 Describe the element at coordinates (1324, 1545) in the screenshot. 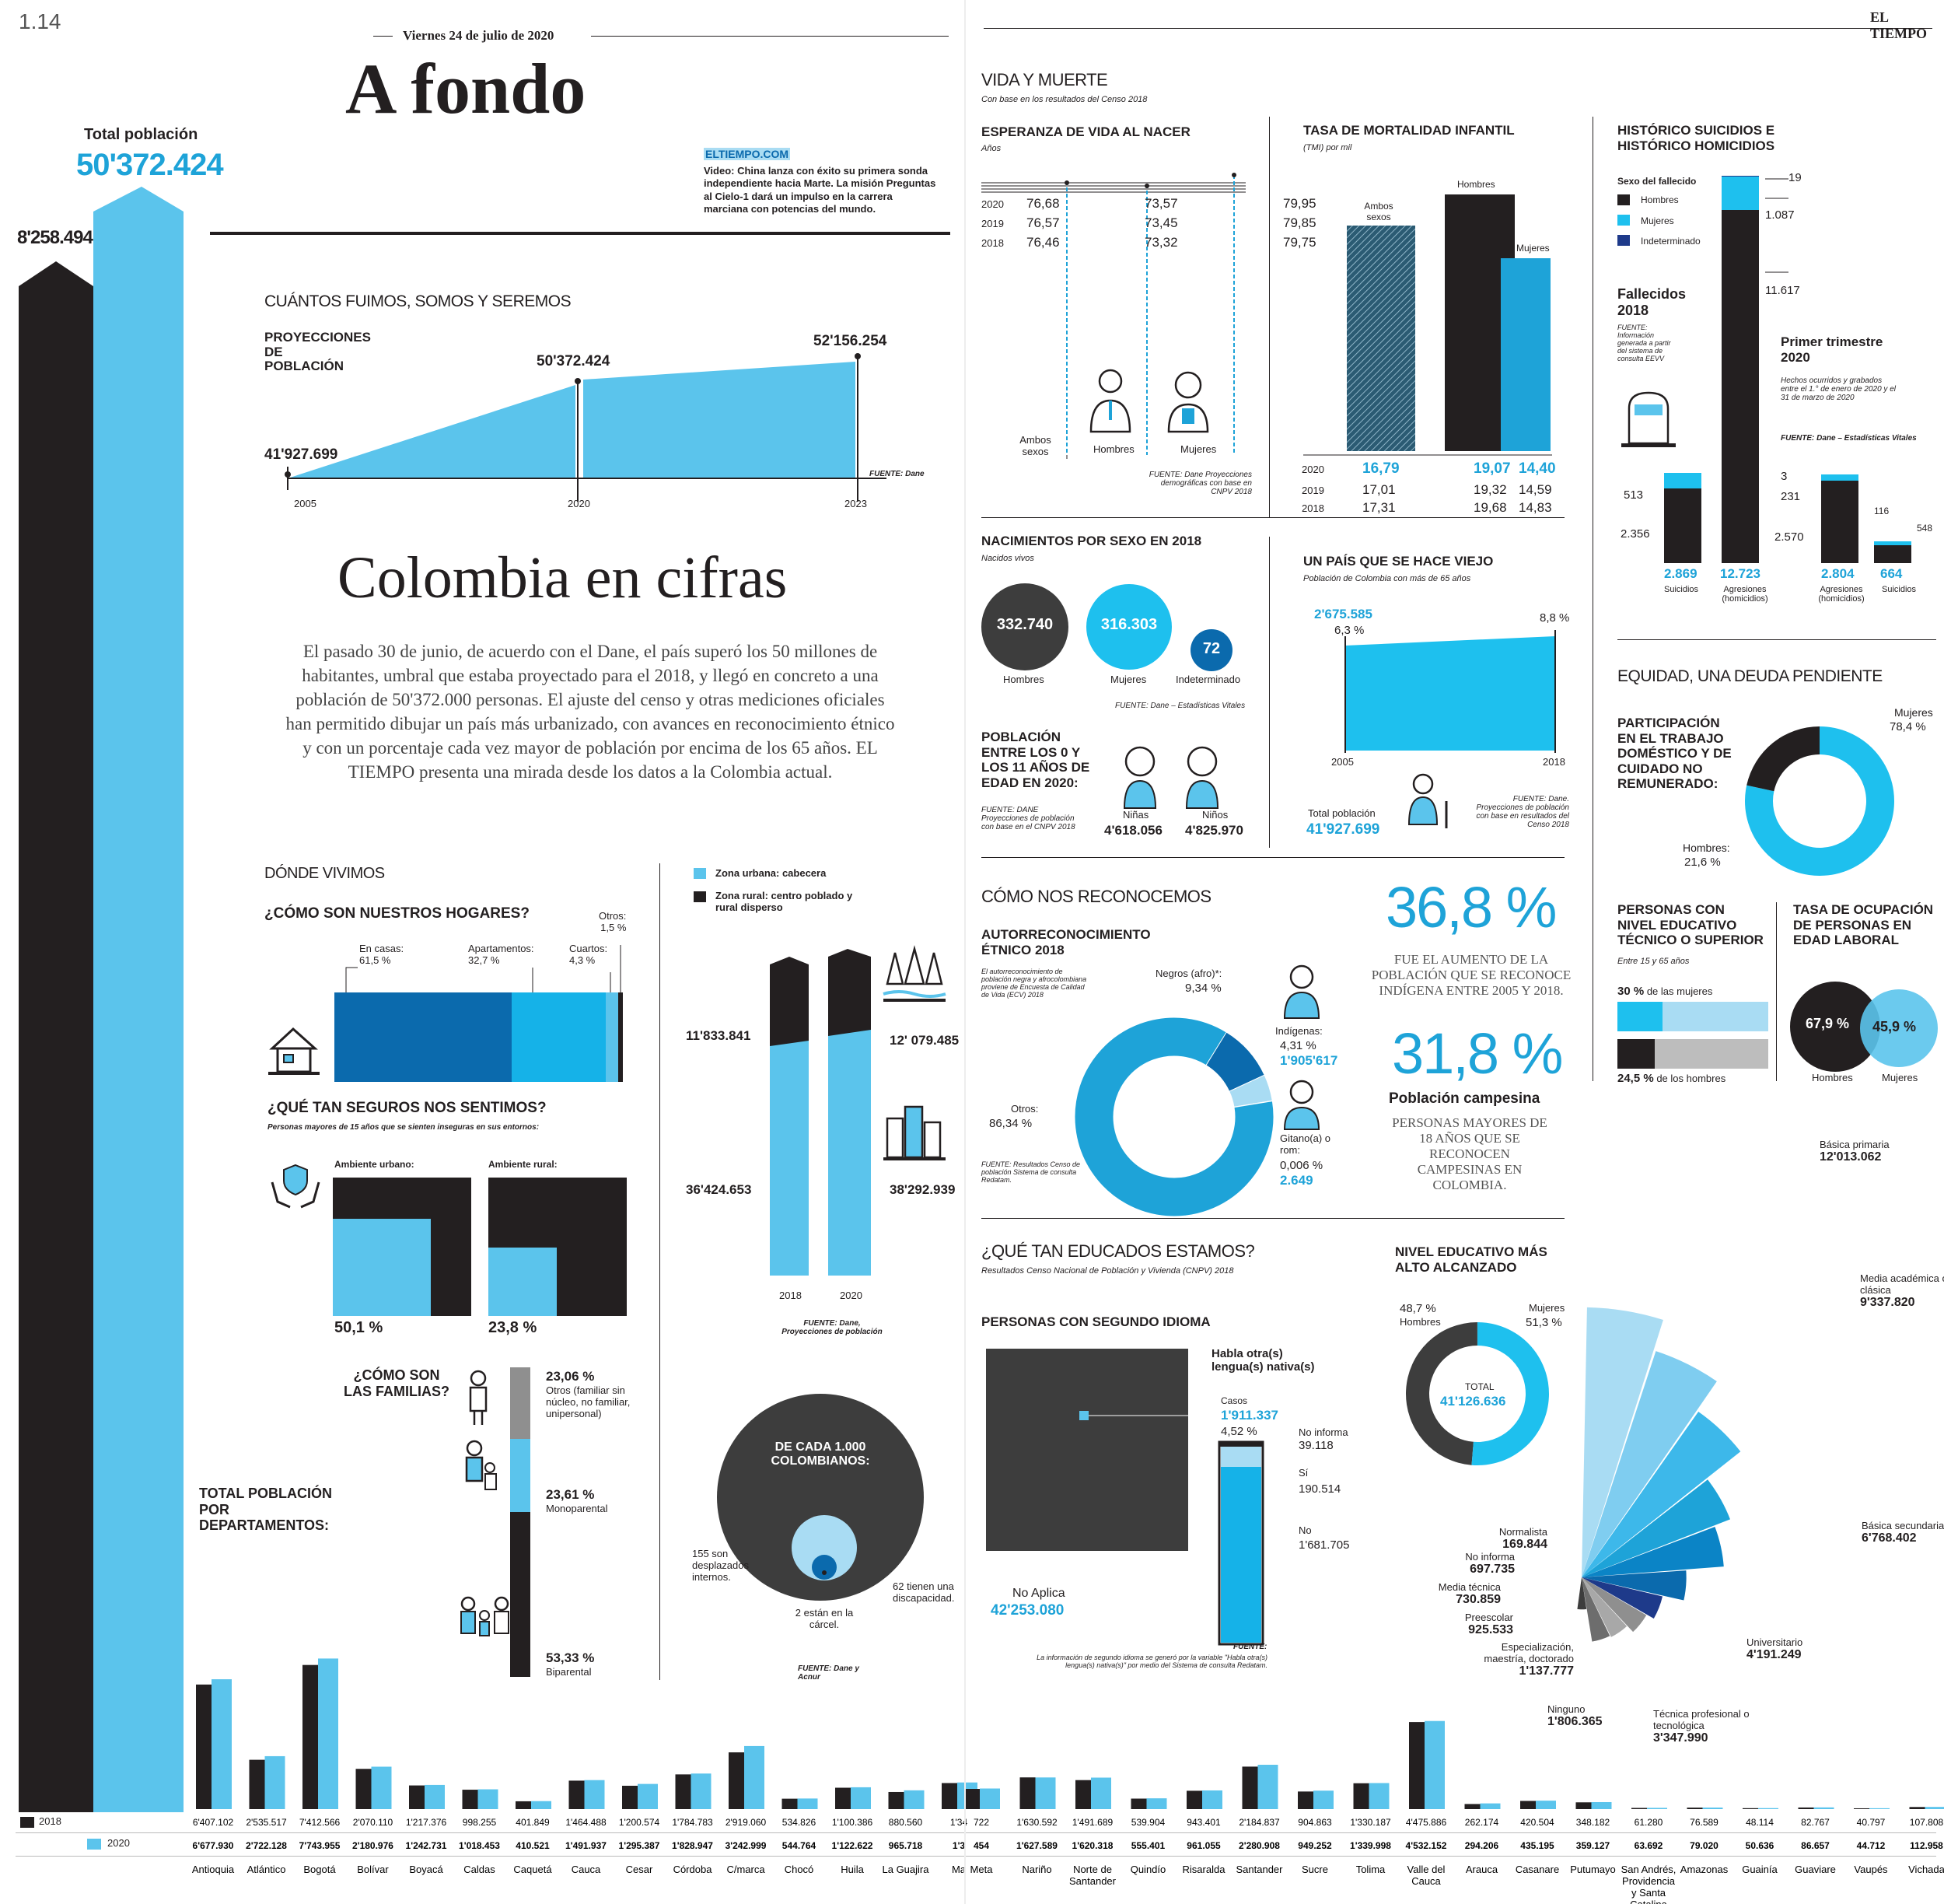

I see `no-value: 1'681.705` at that location.